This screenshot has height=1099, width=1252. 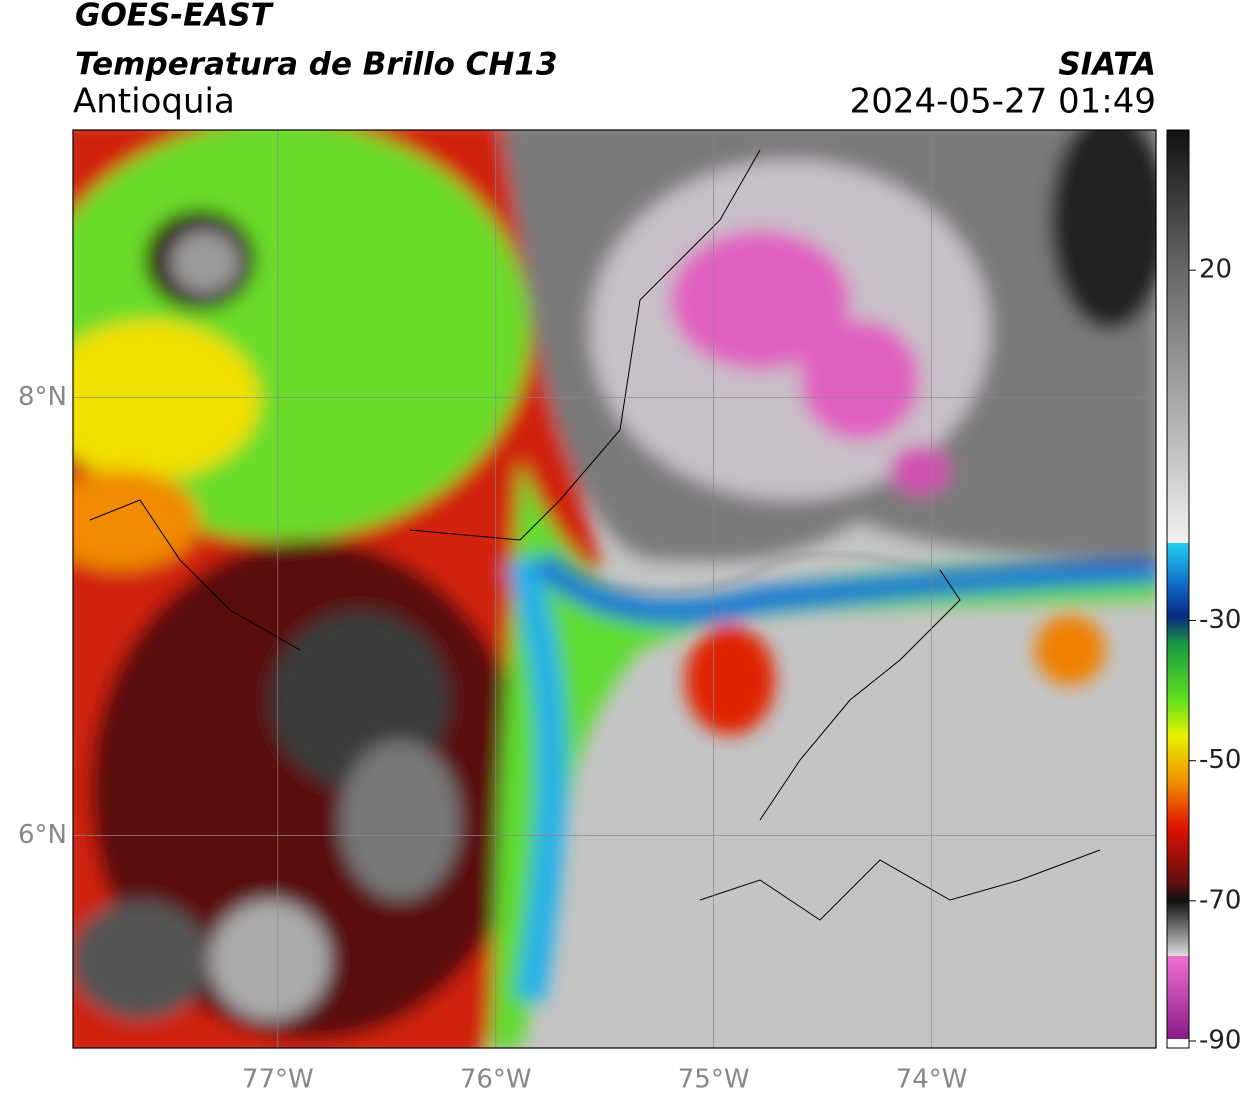 I want to click on colorbar-tick-label: -50, so click(x=1220, y=760).